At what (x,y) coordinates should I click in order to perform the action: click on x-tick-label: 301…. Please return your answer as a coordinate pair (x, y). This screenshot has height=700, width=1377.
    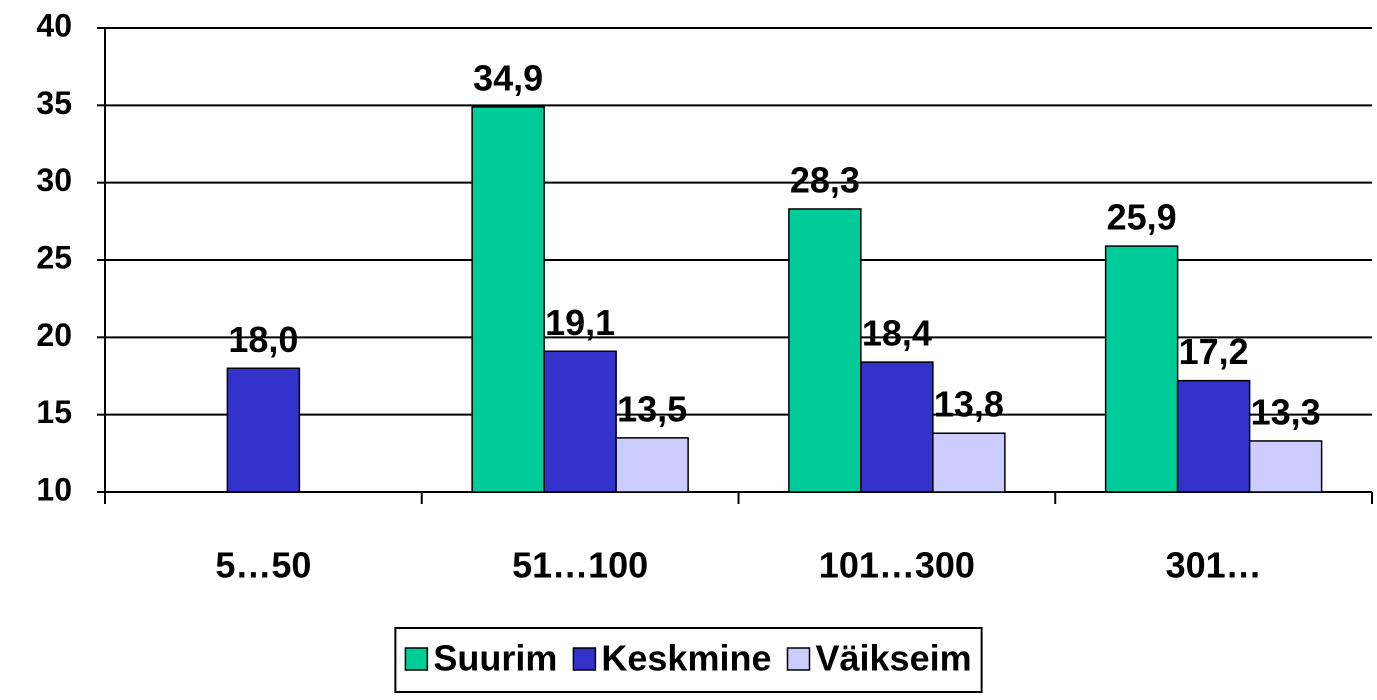
    Looking at the image, I should click on (1214, 565).